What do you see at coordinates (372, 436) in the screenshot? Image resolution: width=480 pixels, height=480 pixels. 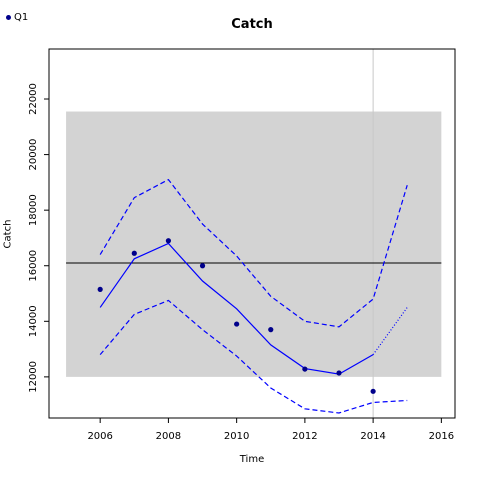 I see `x-tick-label: 2014` at bounding box center [372, 436].